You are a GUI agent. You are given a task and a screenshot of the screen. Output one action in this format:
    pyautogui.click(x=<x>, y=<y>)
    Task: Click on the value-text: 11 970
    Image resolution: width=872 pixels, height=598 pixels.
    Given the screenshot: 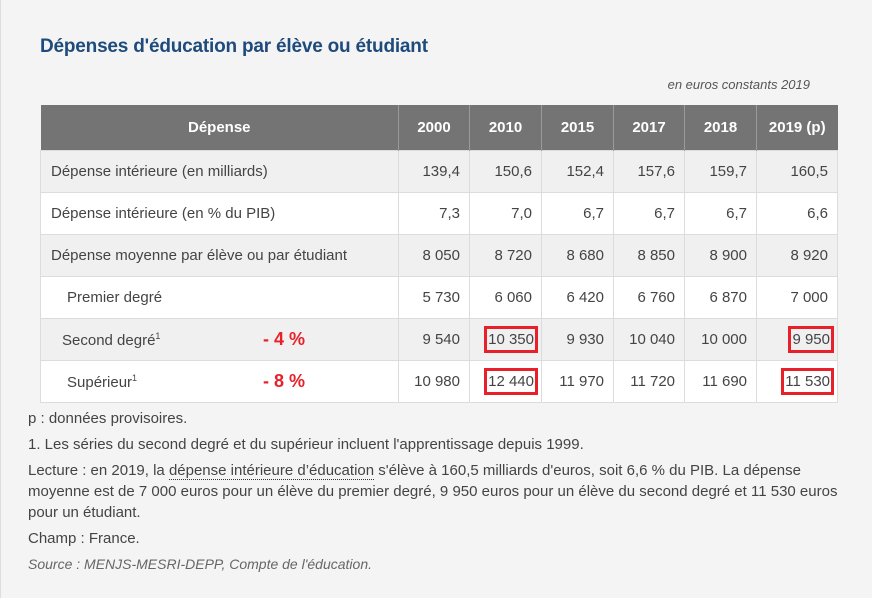 What is the action you would take?
    pyautogui.click(x=581, y=381)
    